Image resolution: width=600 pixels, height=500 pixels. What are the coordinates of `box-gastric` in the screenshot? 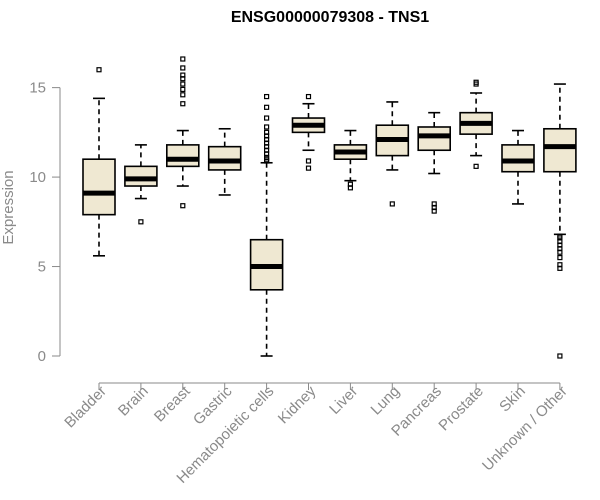 It's located at (224, 161).